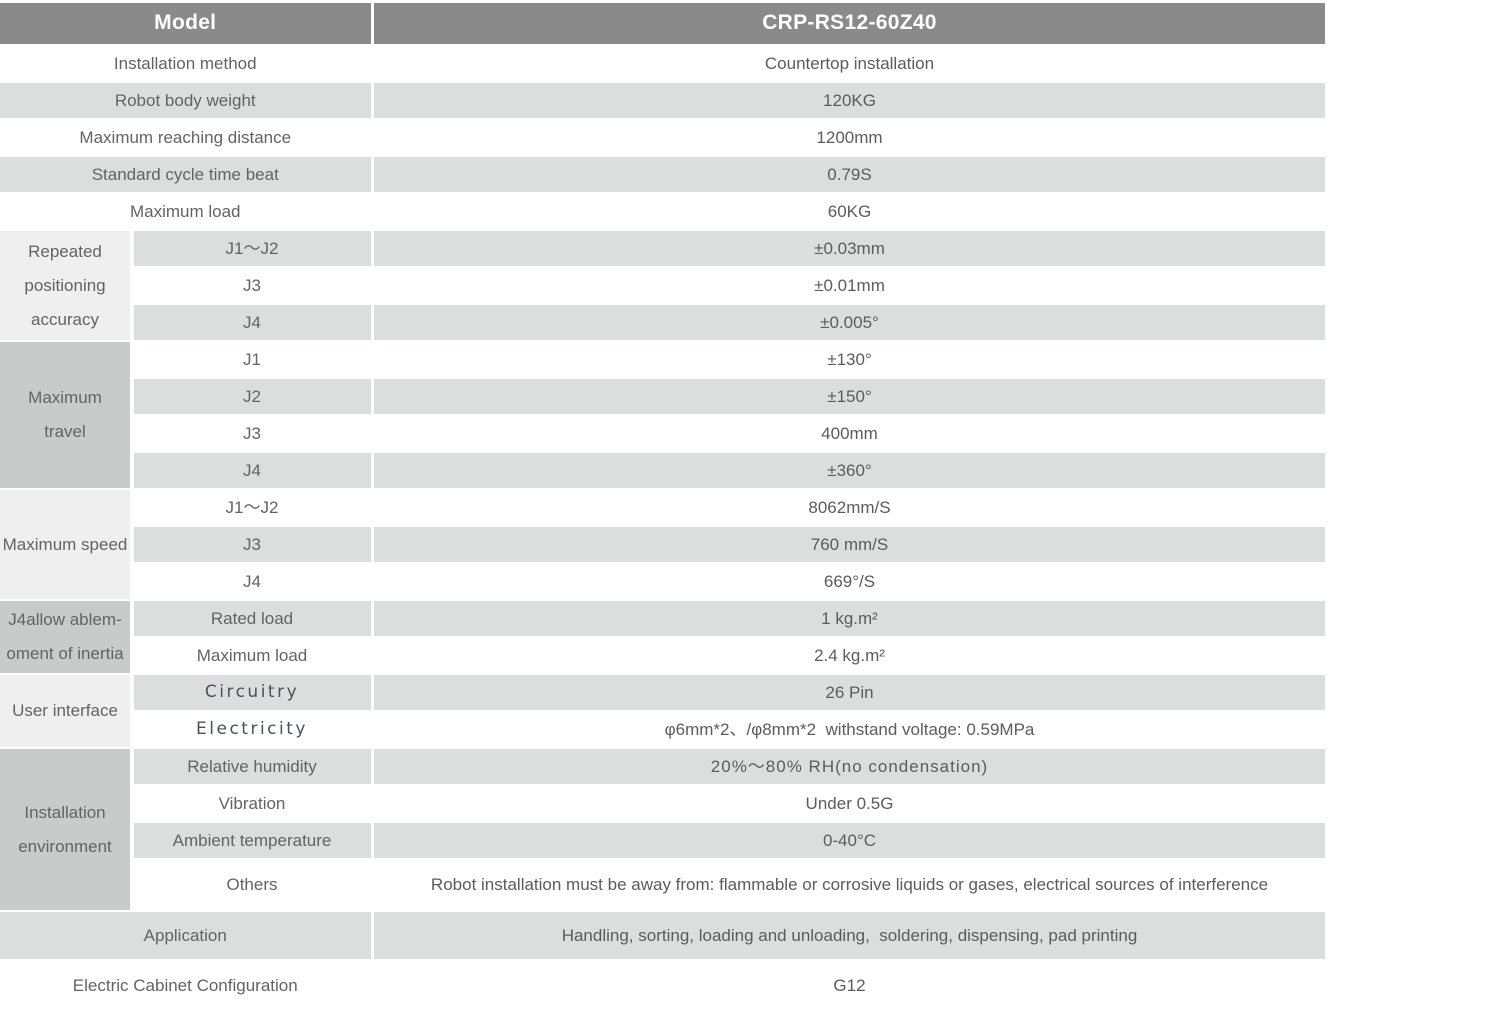  What do you see at coordinates (65, 319) in the screenshot?
I see `group-label-line: accuracy` at bounding box center [65, 319].